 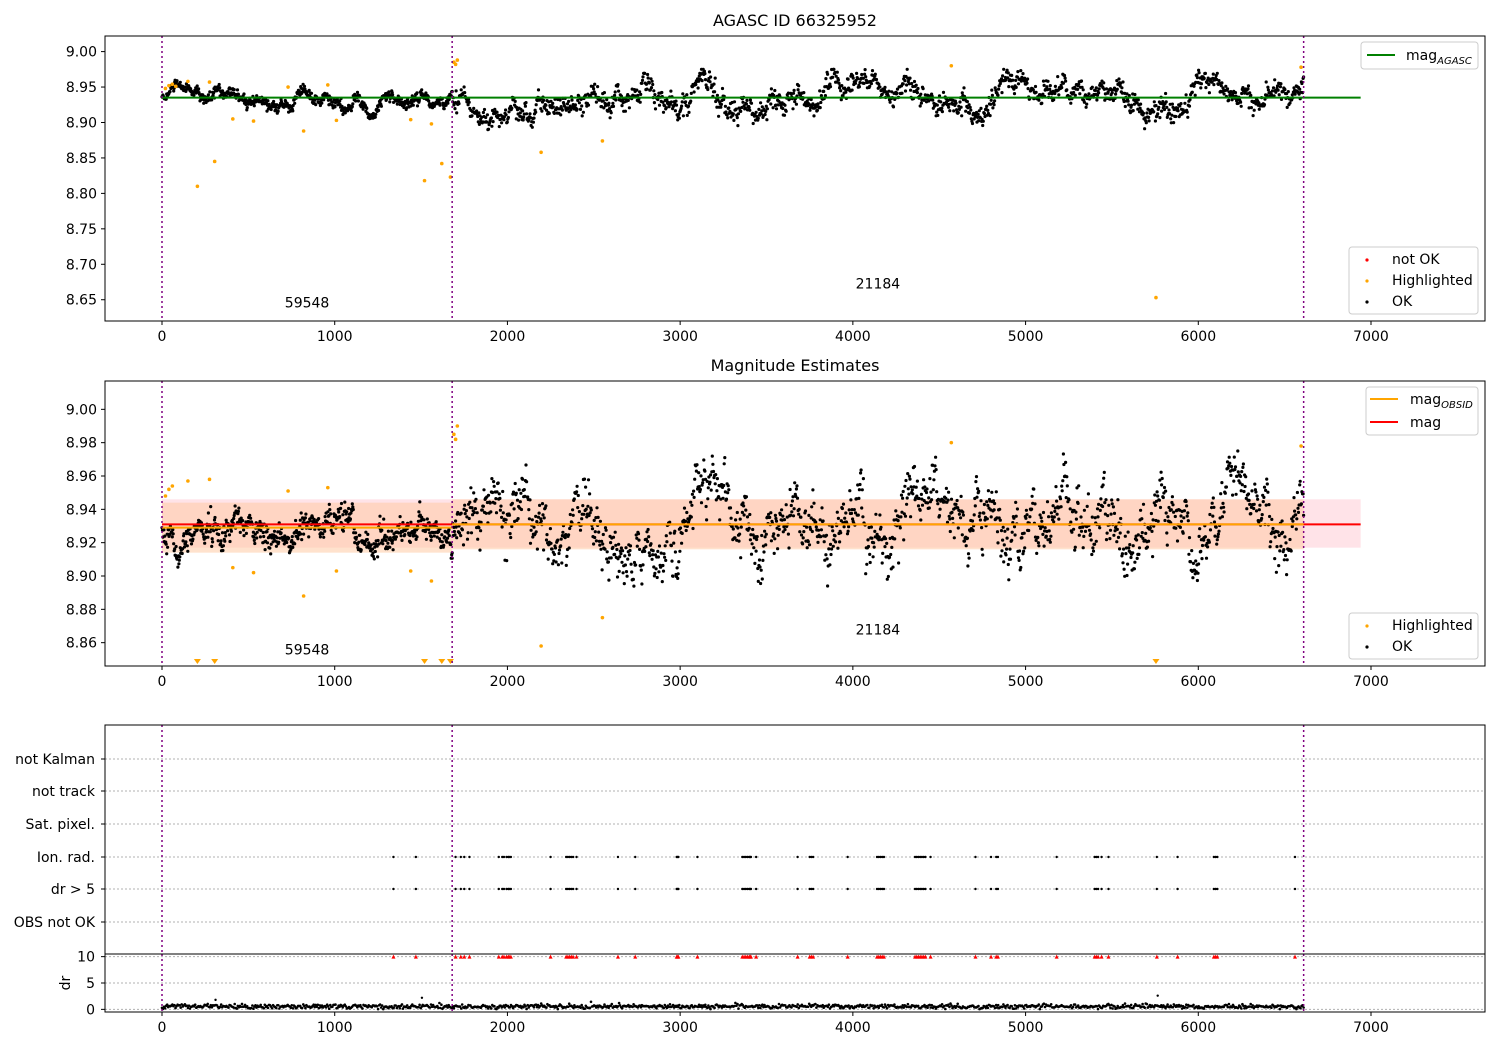 What do you see at coordinates (1419, 55) in the screenshot?
I see `legend-box` at bounding box center [1419, 55].